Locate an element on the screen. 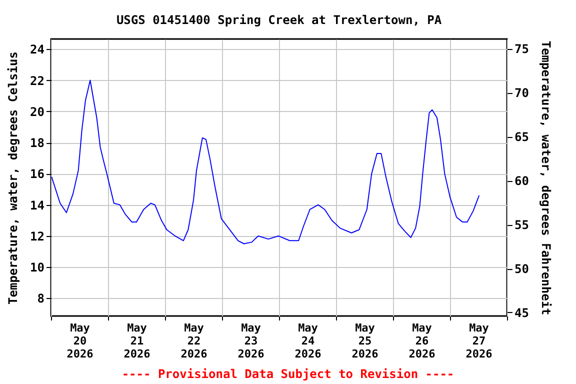 The image size is (576, 384). x-tick-label: May 22 2026 is located at coordinates (194, 341).